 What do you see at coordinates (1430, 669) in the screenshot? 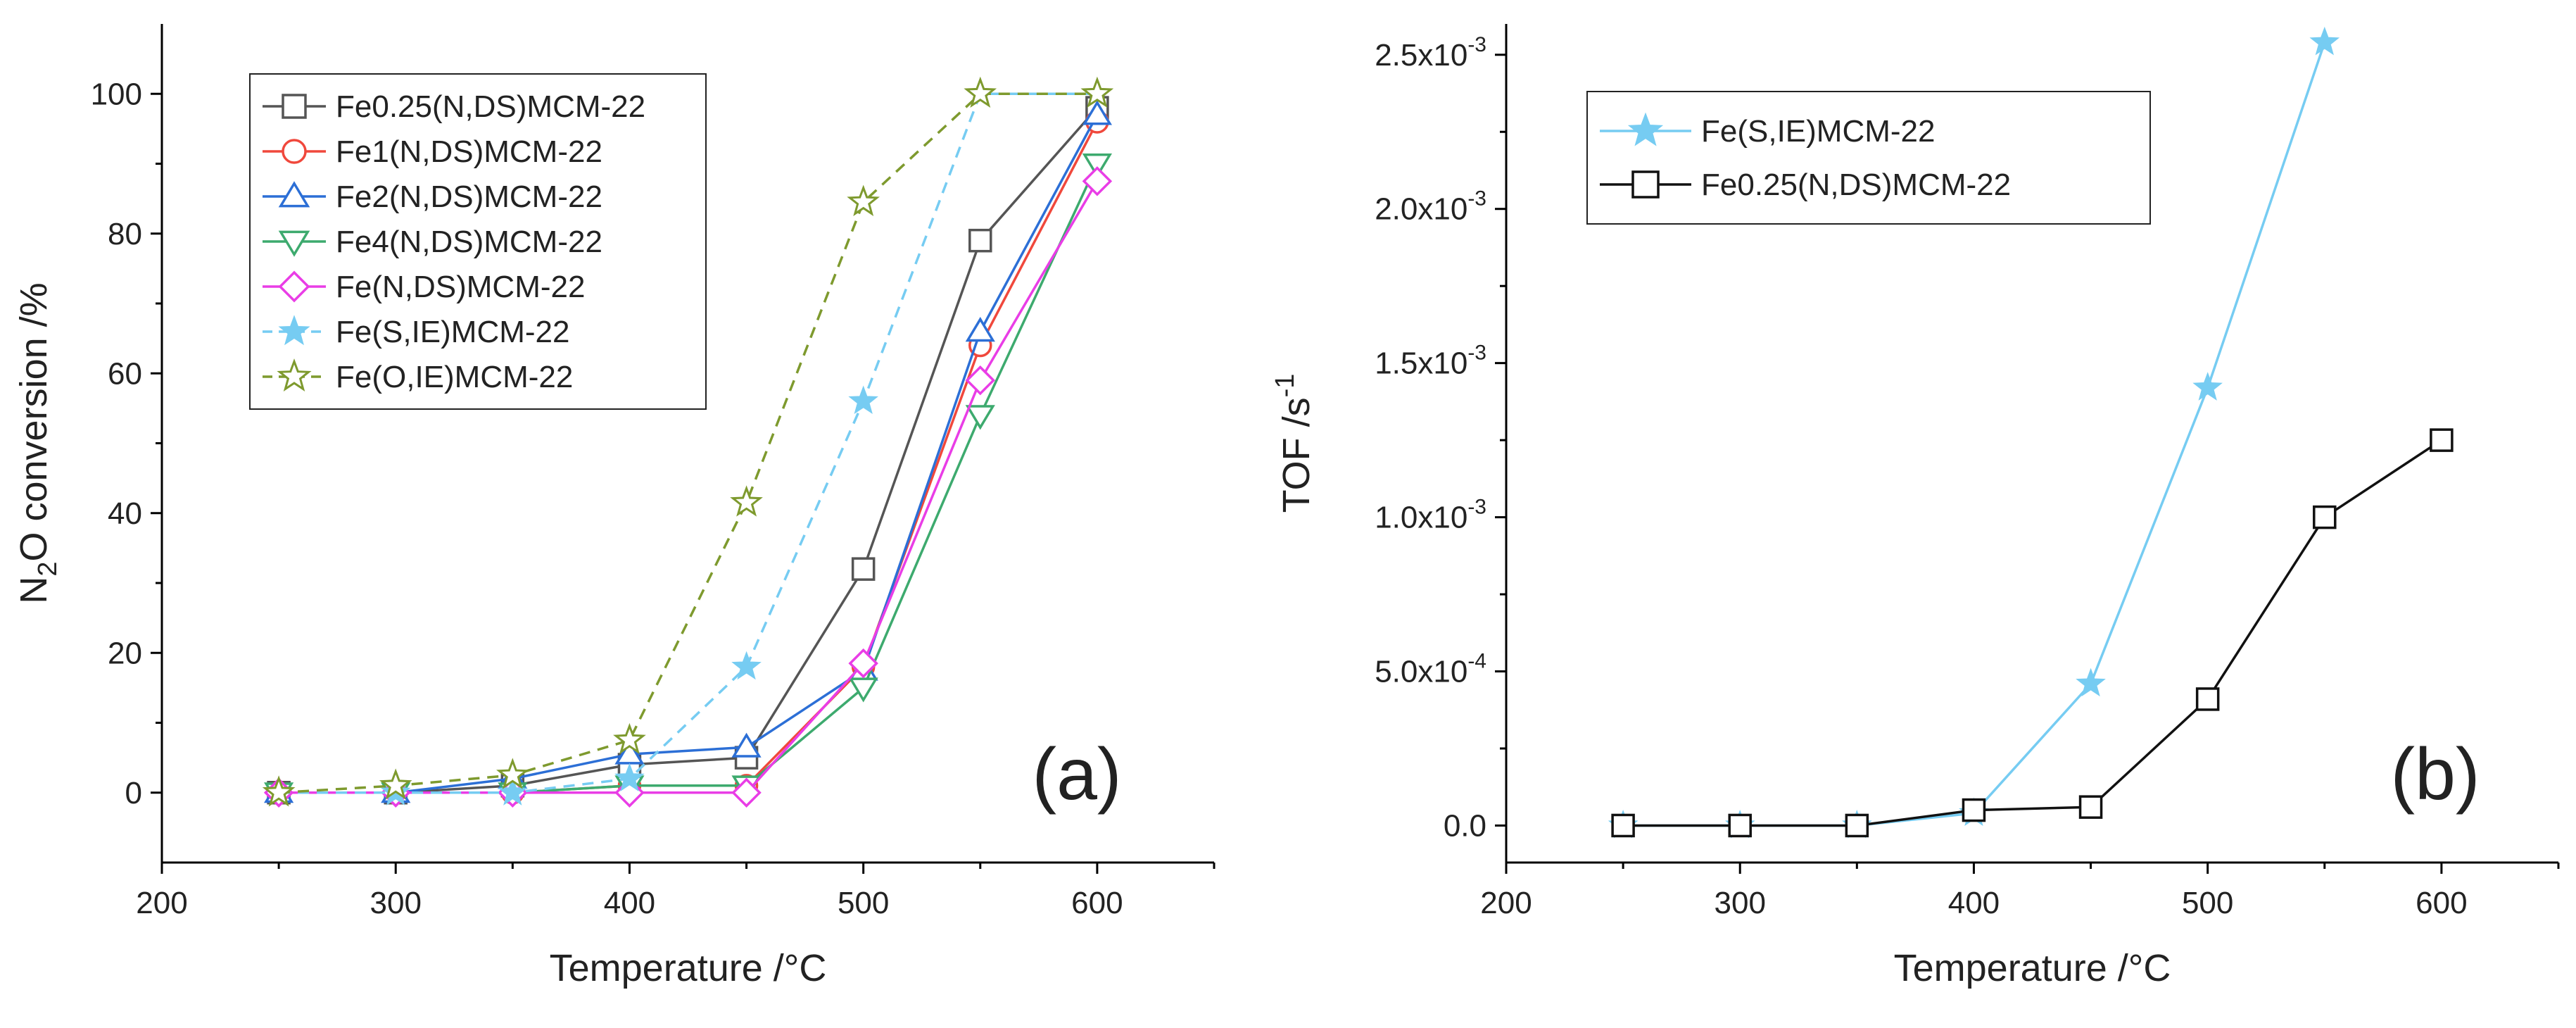
I see `y-tick-label-b: 5.0x10⁻⁴` at bounding box center [1430, 669].